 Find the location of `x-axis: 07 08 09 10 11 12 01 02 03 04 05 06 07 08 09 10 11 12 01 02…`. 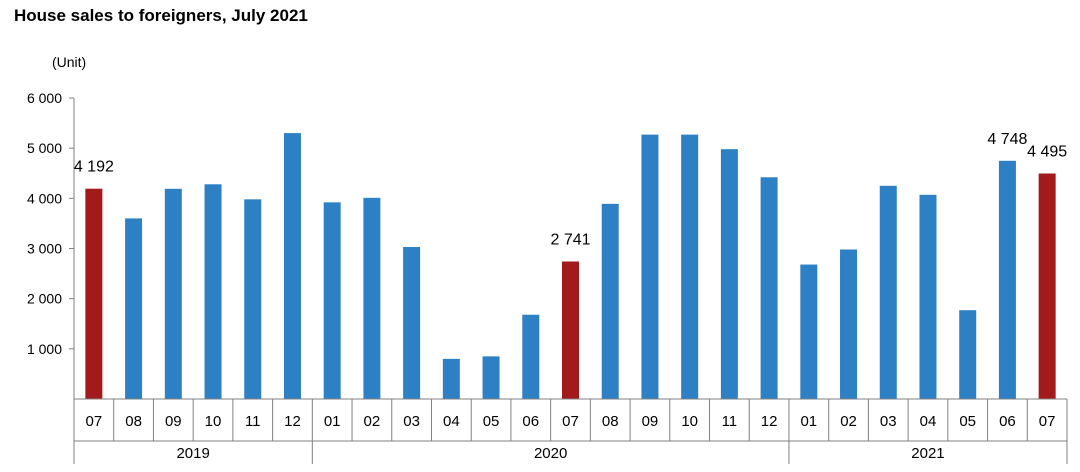

x-axis: 07 08 09 10 11 12 01 02 03 04 05 06 07 08 09 10 11 12 01 02… is located at coordinates (570, 431).